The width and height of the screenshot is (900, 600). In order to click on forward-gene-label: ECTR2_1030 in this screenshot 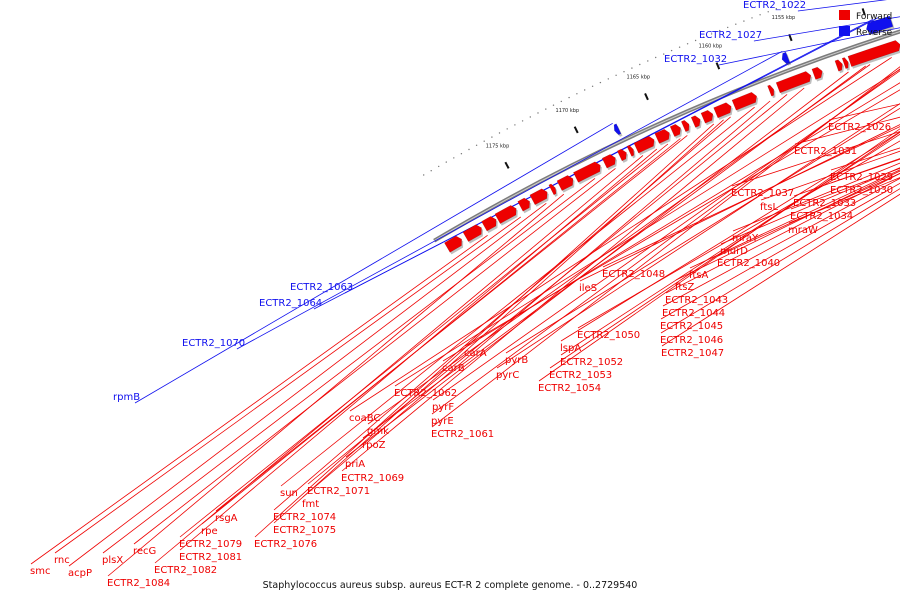, I will do `click(861, 190)`.